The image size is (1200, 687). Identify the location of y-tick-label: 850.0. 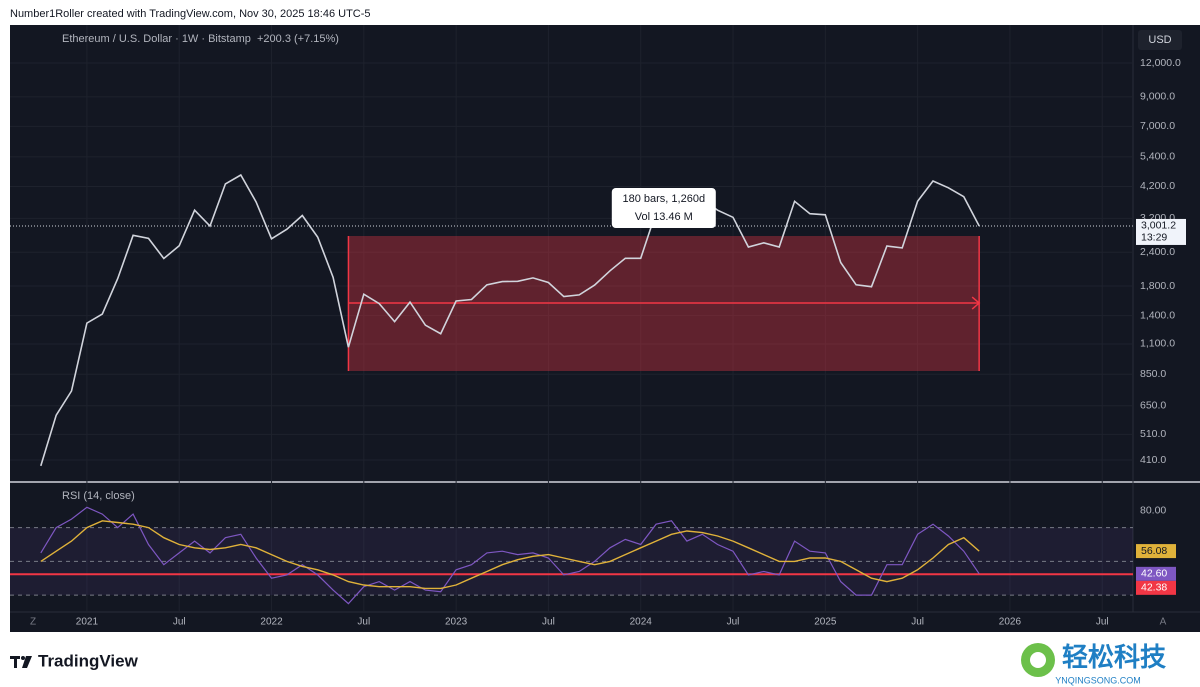
(1153, 374).